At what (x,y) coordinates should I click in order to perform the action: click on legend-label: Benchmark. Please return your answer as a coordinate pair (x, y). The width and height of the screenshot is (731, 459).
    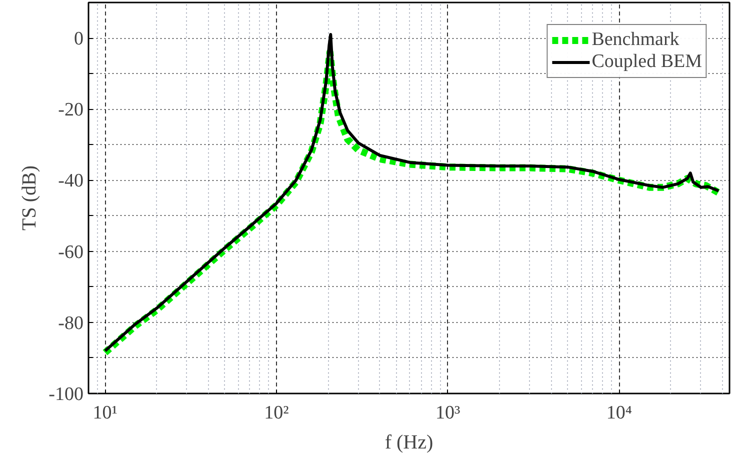
    Looking at the image, I should click on (636, 40).